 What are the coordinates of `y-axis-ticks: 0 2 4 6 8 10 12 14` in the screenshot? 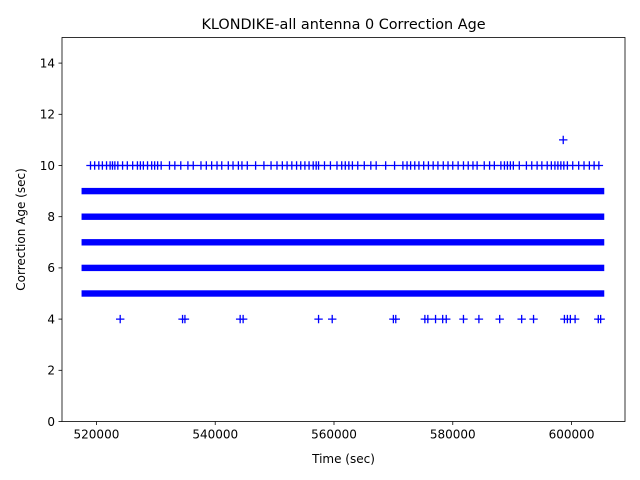 It's located at (51, 242).